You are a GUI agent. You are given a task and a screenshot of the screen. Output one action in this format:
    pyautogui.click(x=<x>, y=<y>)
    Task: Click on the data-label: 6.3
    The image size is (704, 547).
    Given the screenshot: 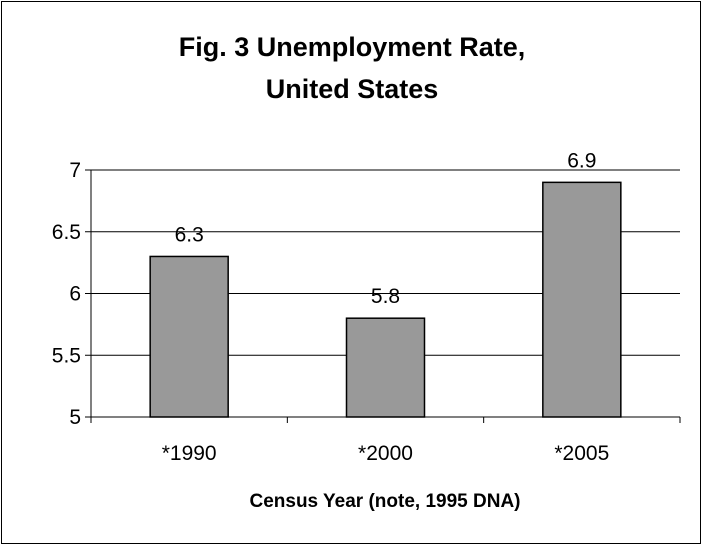 What is the action you would take?
    pyautogui.click(x=189, y=234)
    